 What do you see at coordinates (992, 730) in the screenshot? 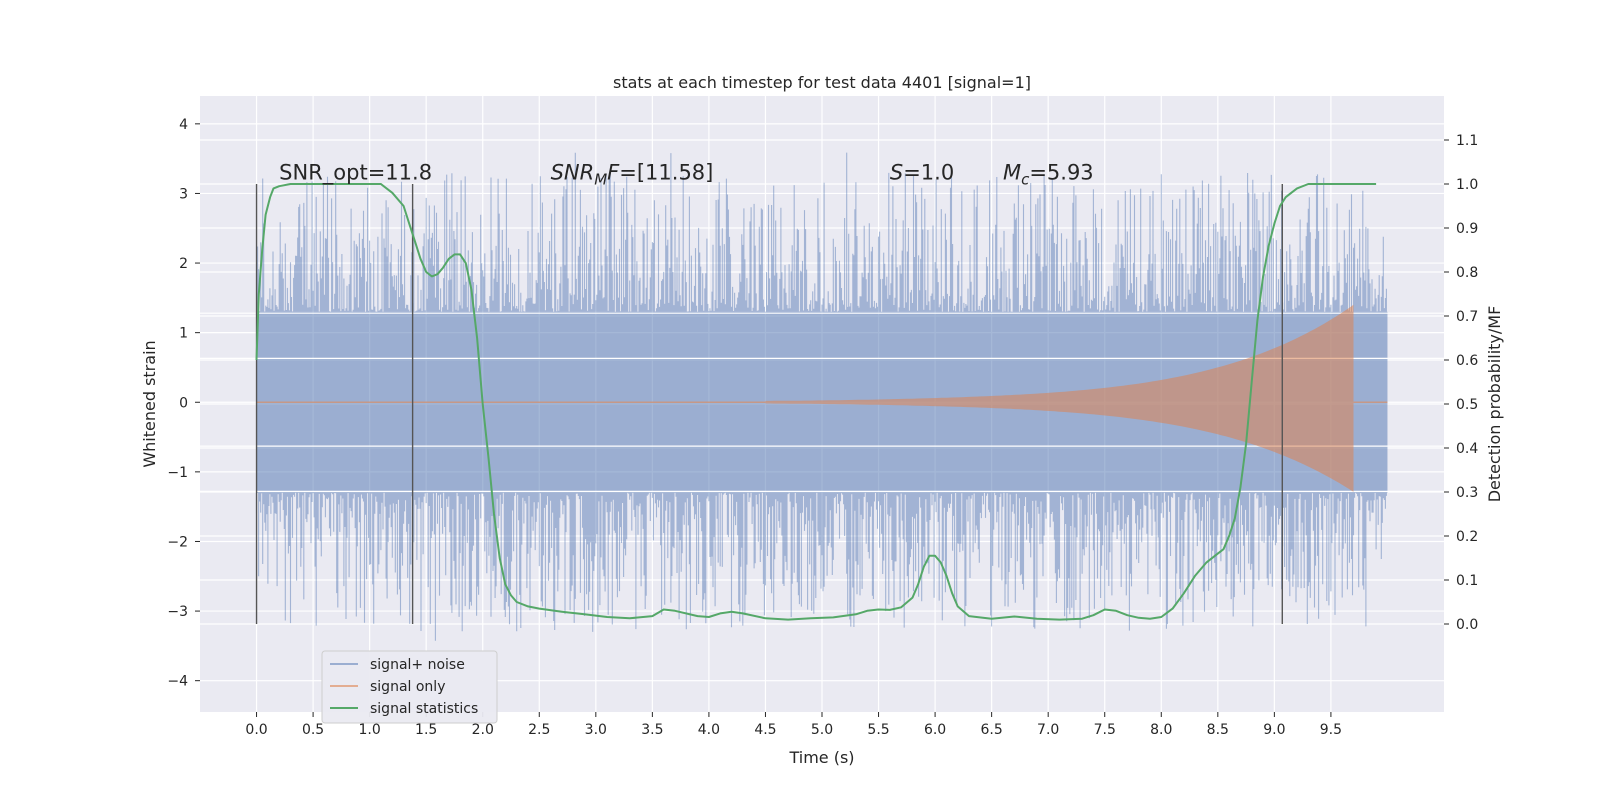
I see `x-tick-label: 6.5` at bounding box center [992, 730].